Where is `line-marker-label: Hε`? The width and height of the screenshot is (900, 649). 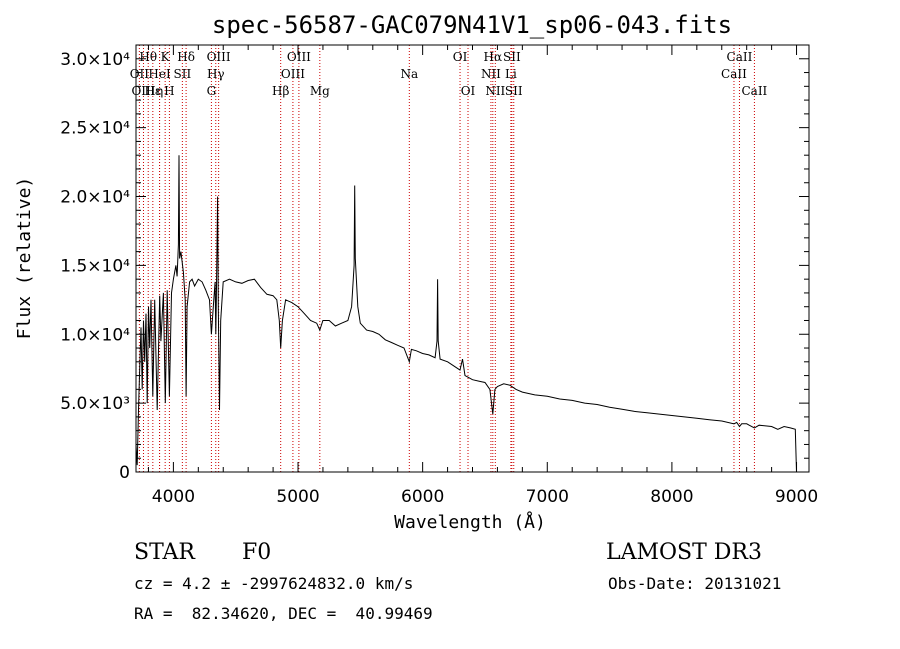
line-marker-label: Hε is located at coordinates (152, 91).